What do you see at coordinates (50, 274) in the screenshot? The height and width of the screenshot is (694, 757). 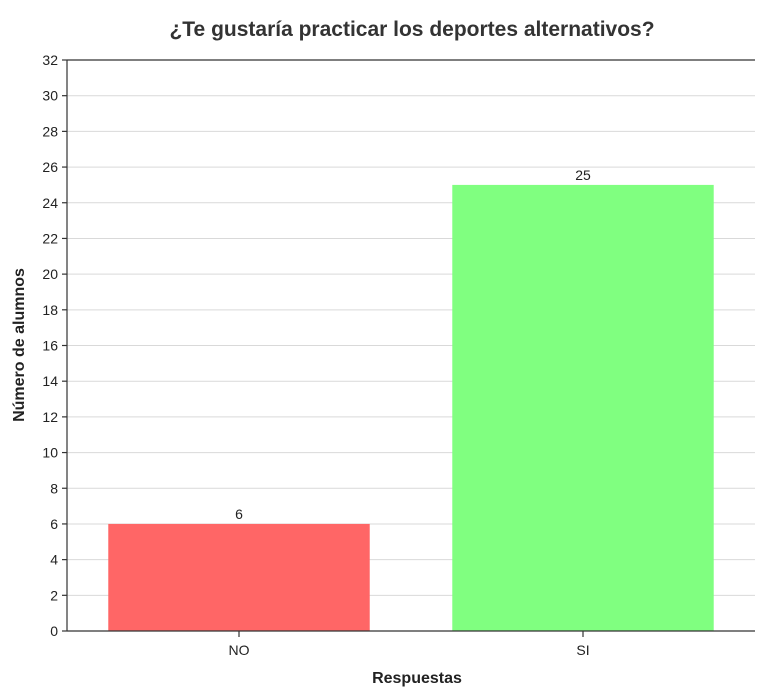 I see `y-tick-label: 20` at bounding box center [50, 274].